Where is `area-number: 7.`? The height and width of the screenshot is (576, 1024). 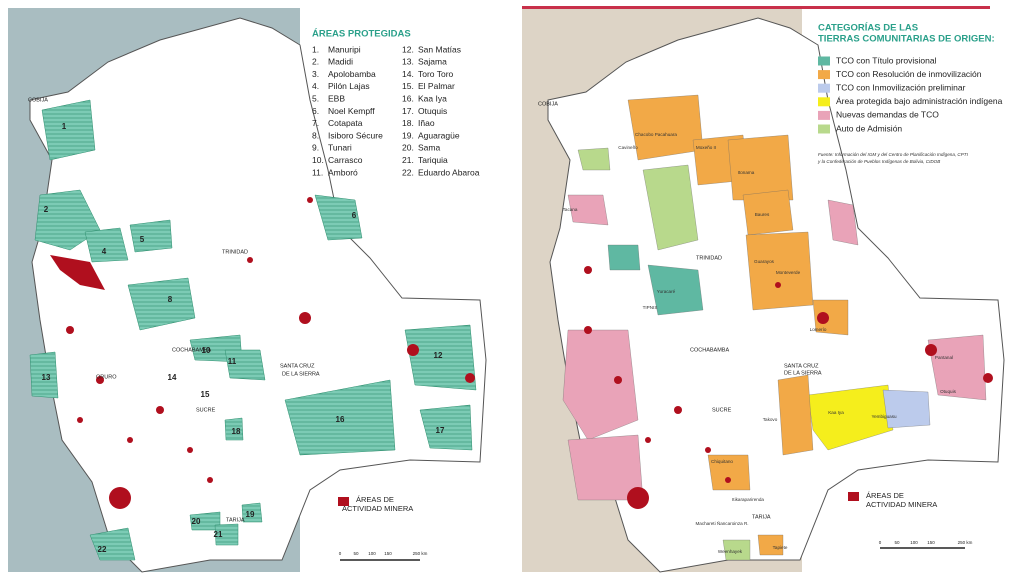 area-number: 7. is located at coordinates (315, 123).